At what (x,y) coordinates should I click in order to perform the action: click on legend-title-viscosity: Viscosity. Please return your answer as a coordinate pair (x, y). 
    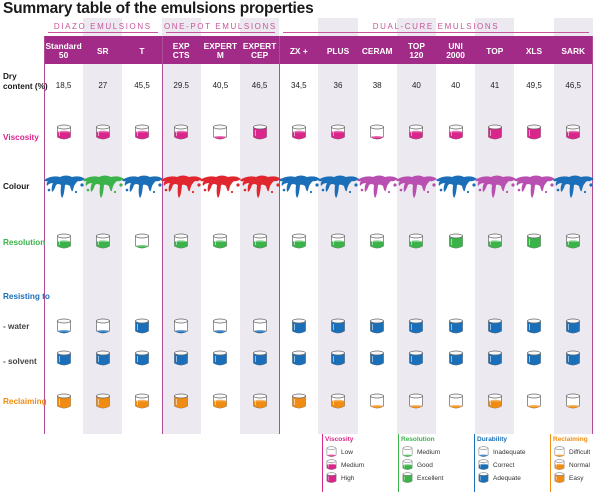
    Looking at the image, I should click on (339, 439).